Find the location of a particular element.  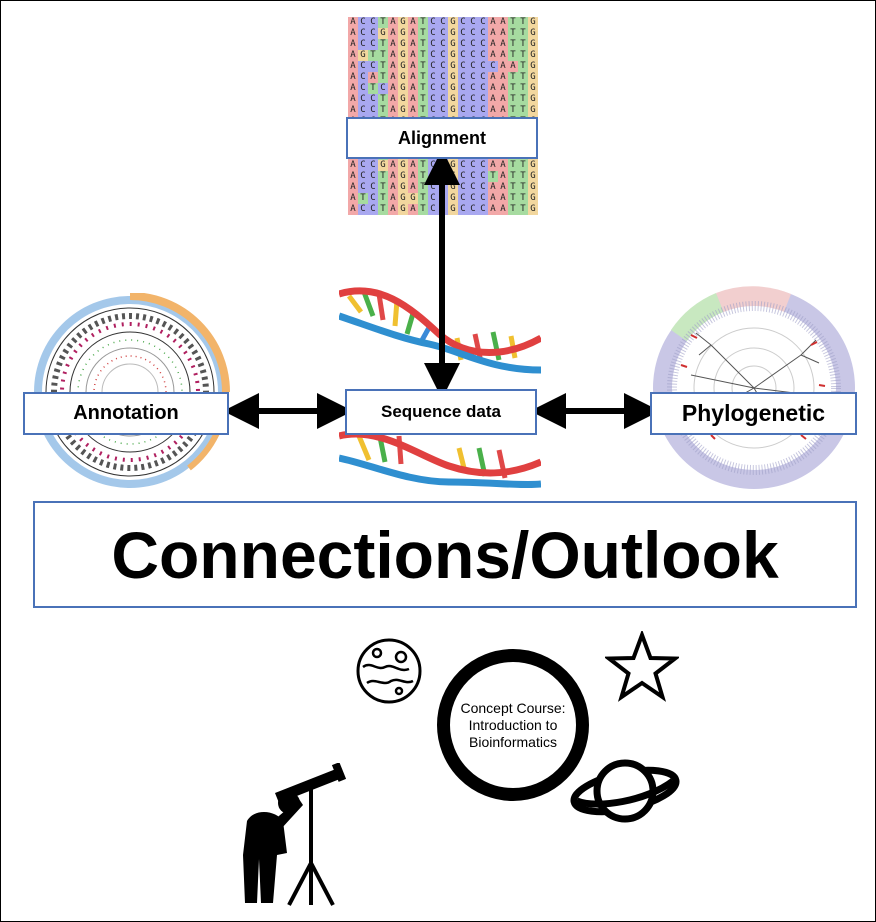

page-title: Connections/Outlook is located at coordinates (445, 554).